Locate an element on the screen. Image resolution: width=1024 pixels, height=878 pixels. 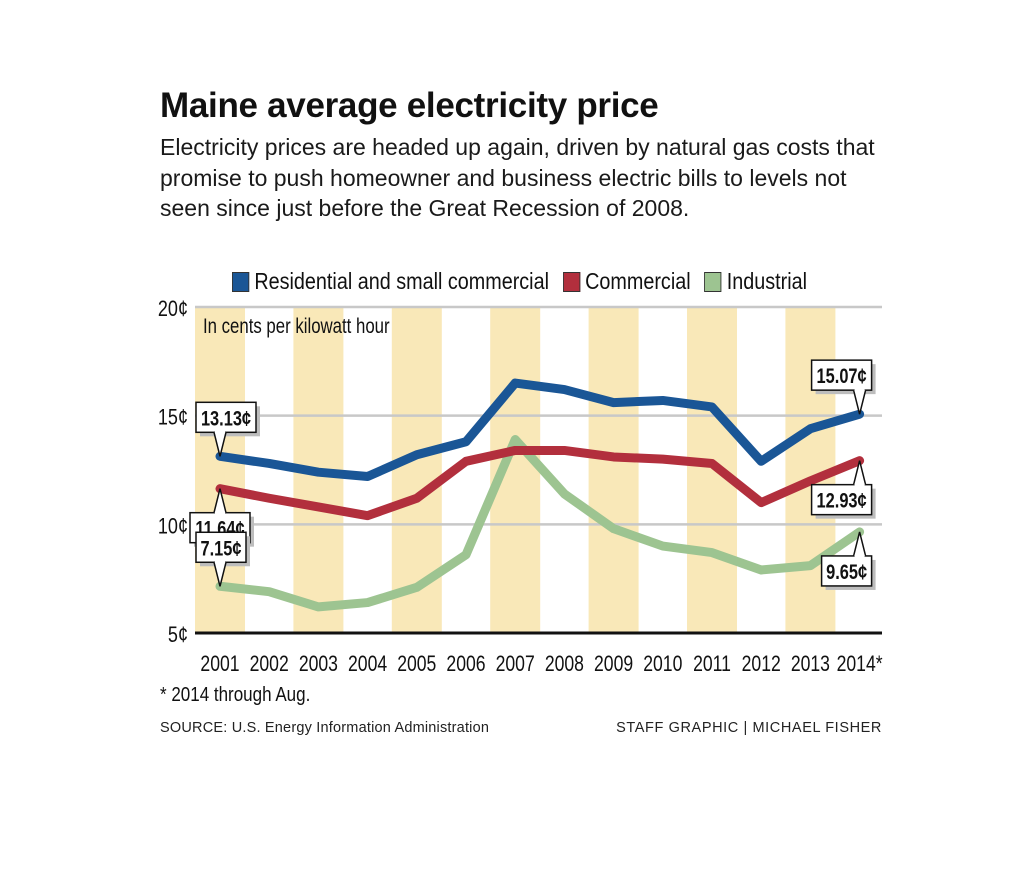
legend-item-residential: Residential and small commercial is located at coordinates (390, 281).